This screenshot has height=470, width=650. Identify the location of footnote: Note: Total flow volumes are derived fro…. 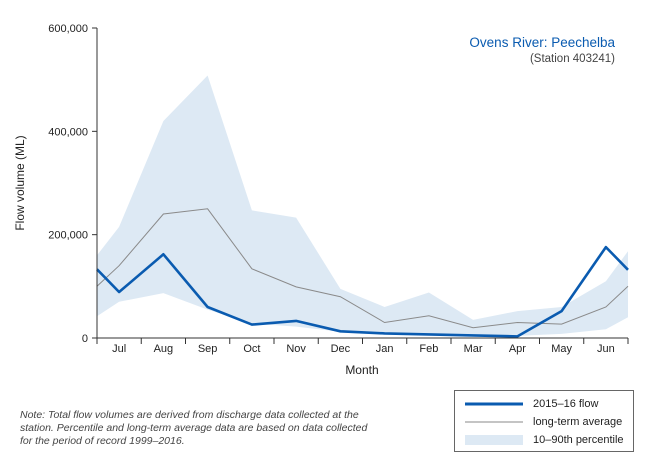
(194, 428).